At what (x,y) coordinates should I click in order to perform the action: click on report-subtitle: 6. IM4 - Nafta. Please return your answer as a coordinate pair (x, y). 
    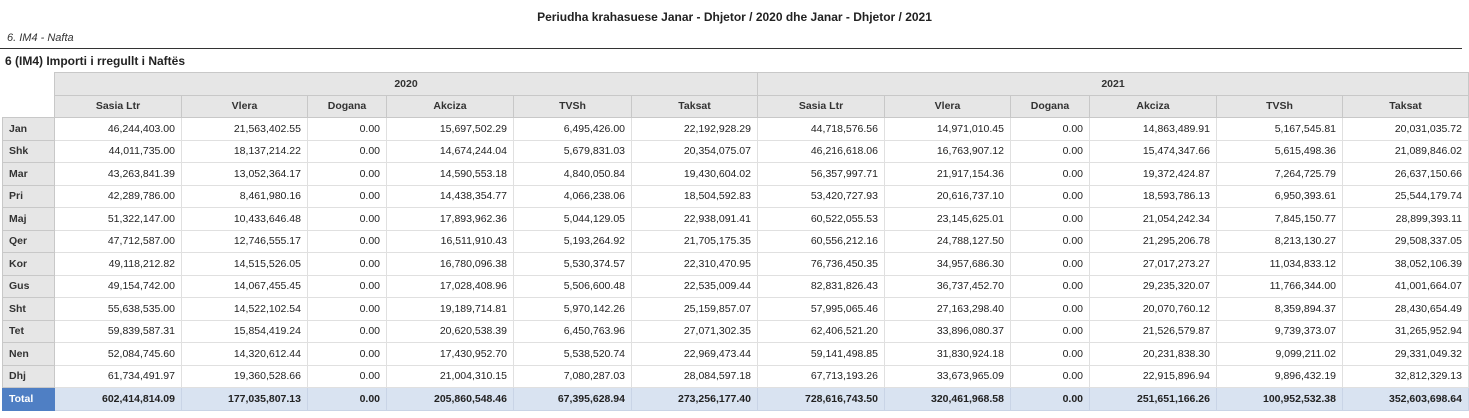
    Looking at the image, I should click on (40, 38).